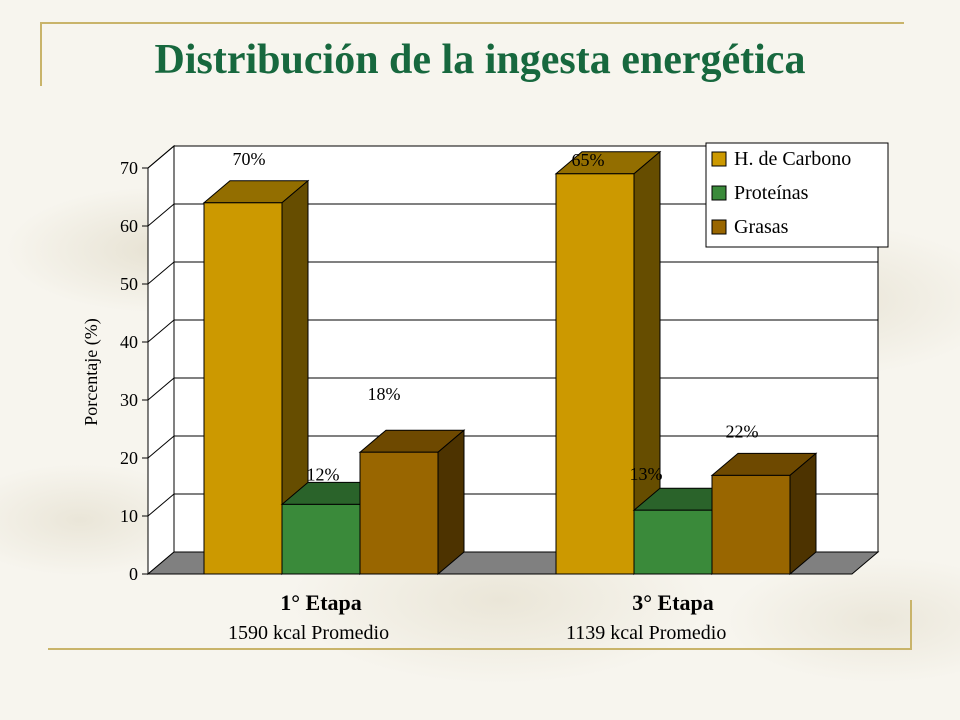 The image size is (960, 720). I want to click on plot-side-wall, so click(161, 360).